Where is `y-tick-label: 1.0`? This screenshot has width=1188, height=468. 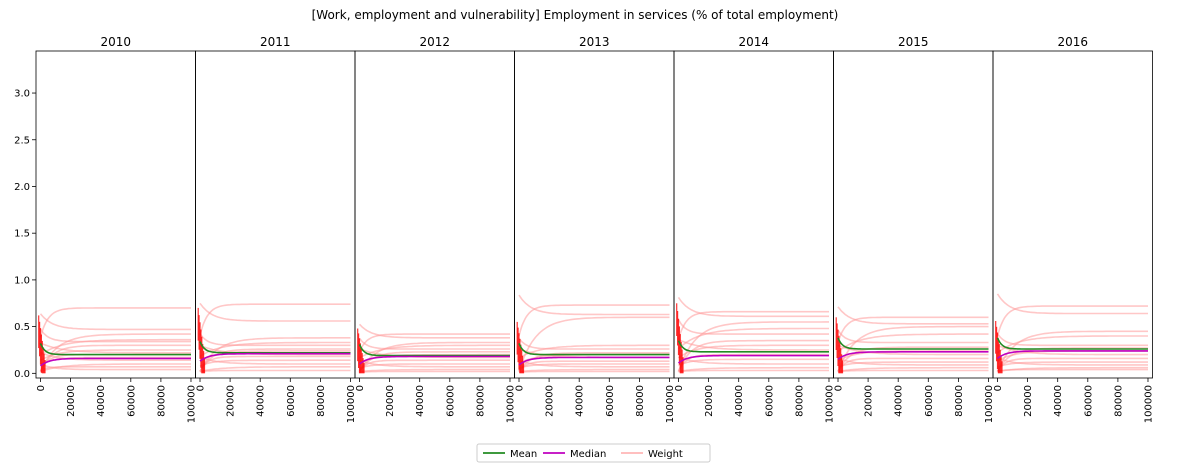 y-tick-label: 1.0 is located at coordinates (22, 280).